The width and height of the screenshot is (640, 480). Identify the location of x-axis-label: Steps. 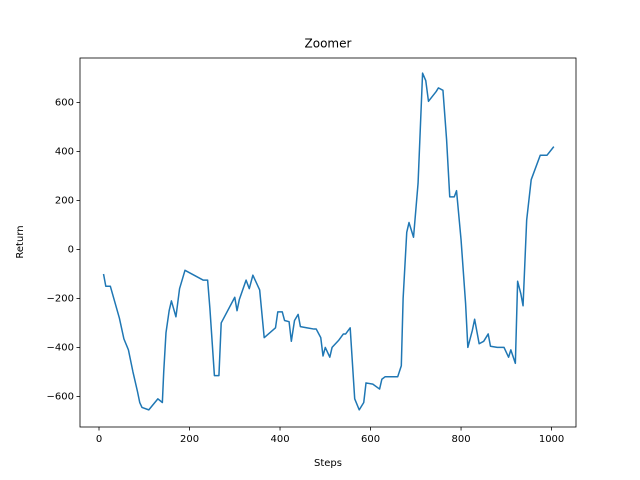
(328, 463).